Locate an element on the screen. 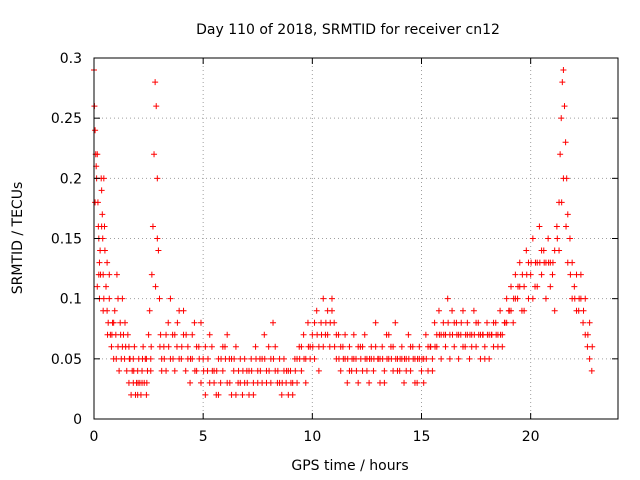 The height and width of the screenshot is (480, 640). y-tick-label: 0.3 is located at coordinates (71, 59).